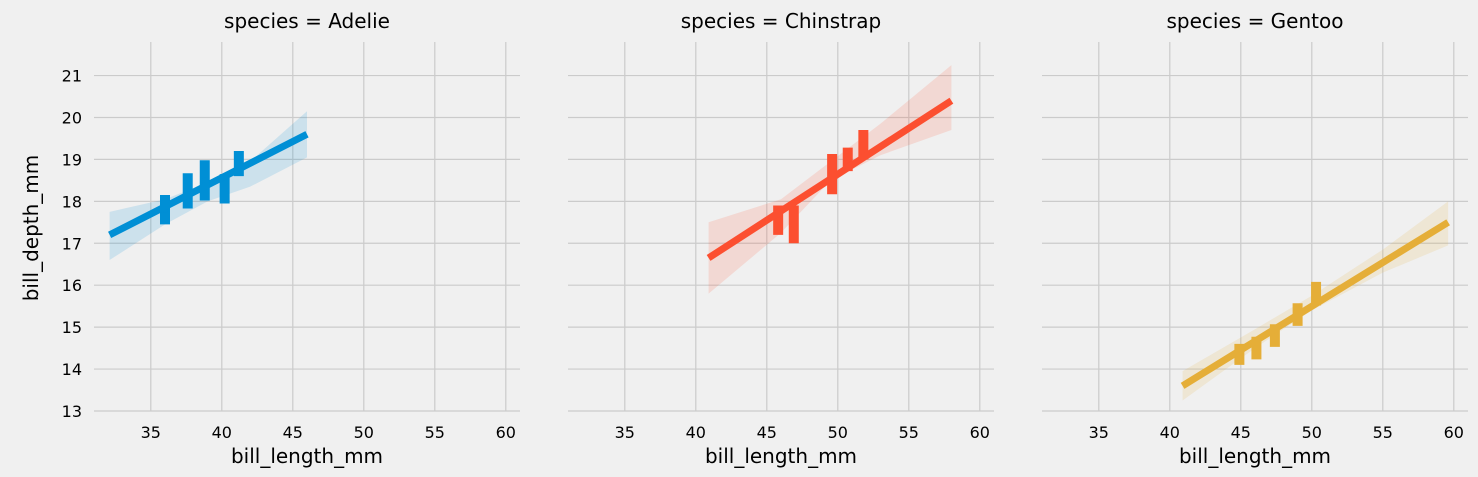  Describe the element at coordinates (31, 228) in the screenshot. I see `y-axis-label: bill_depth_mm` at that location.